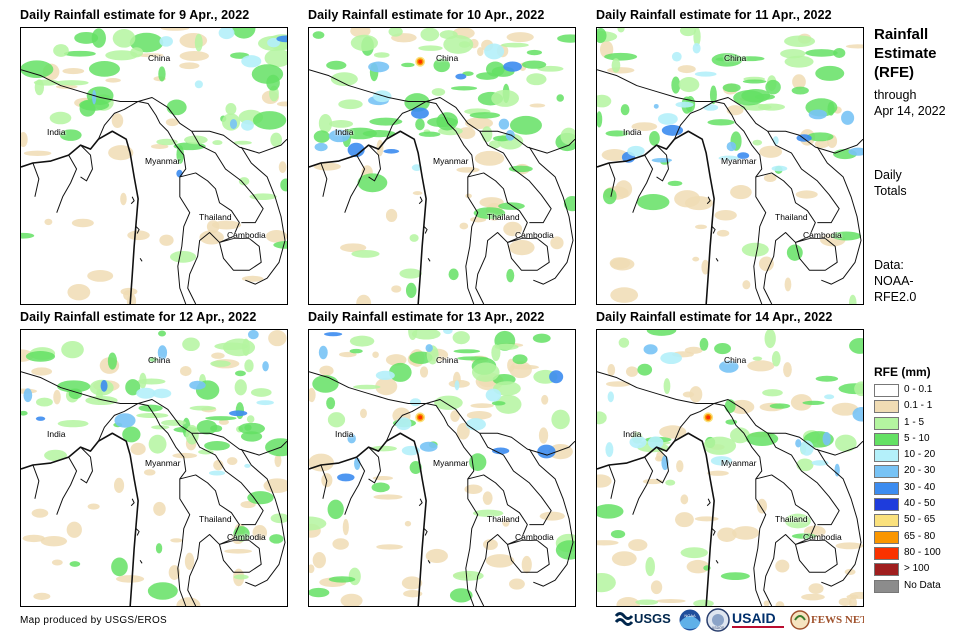 Image resolution: width=967 pixels, height=639 pixels. I want to click on data-source-line: RFE2.0, so click(895, 297).